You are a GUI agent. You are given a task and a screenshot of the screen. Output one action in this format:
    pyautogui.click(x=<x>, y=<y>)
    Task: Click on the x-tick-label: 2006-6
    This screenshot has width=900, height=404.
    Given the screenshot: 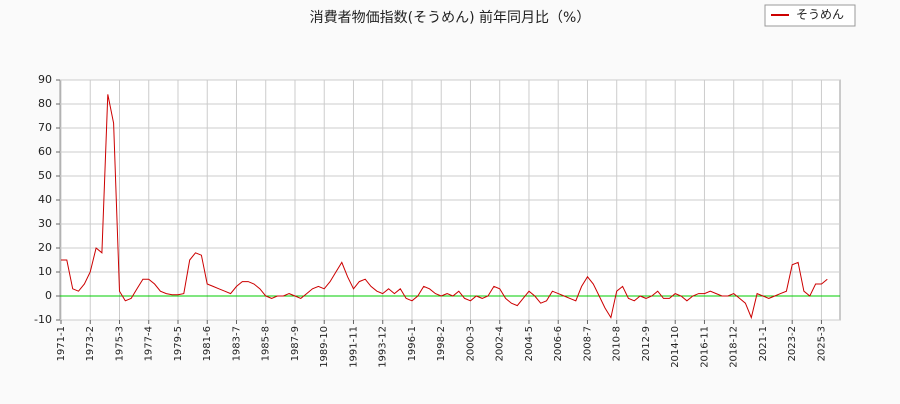 What is the action you would take?
    pyautogui.click(x=558, y=343)
    